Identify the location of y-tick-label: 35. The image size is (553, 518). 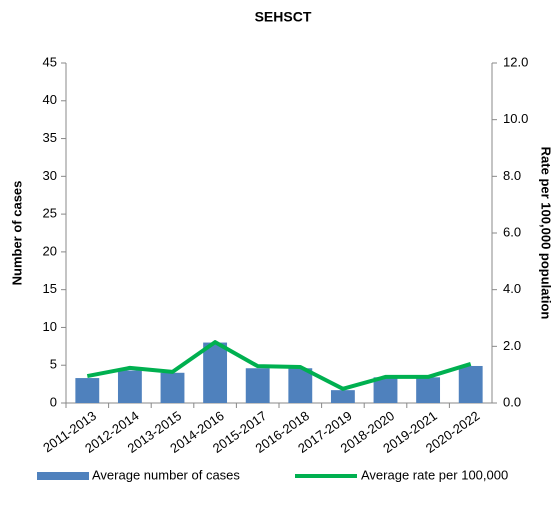
(50, 137).